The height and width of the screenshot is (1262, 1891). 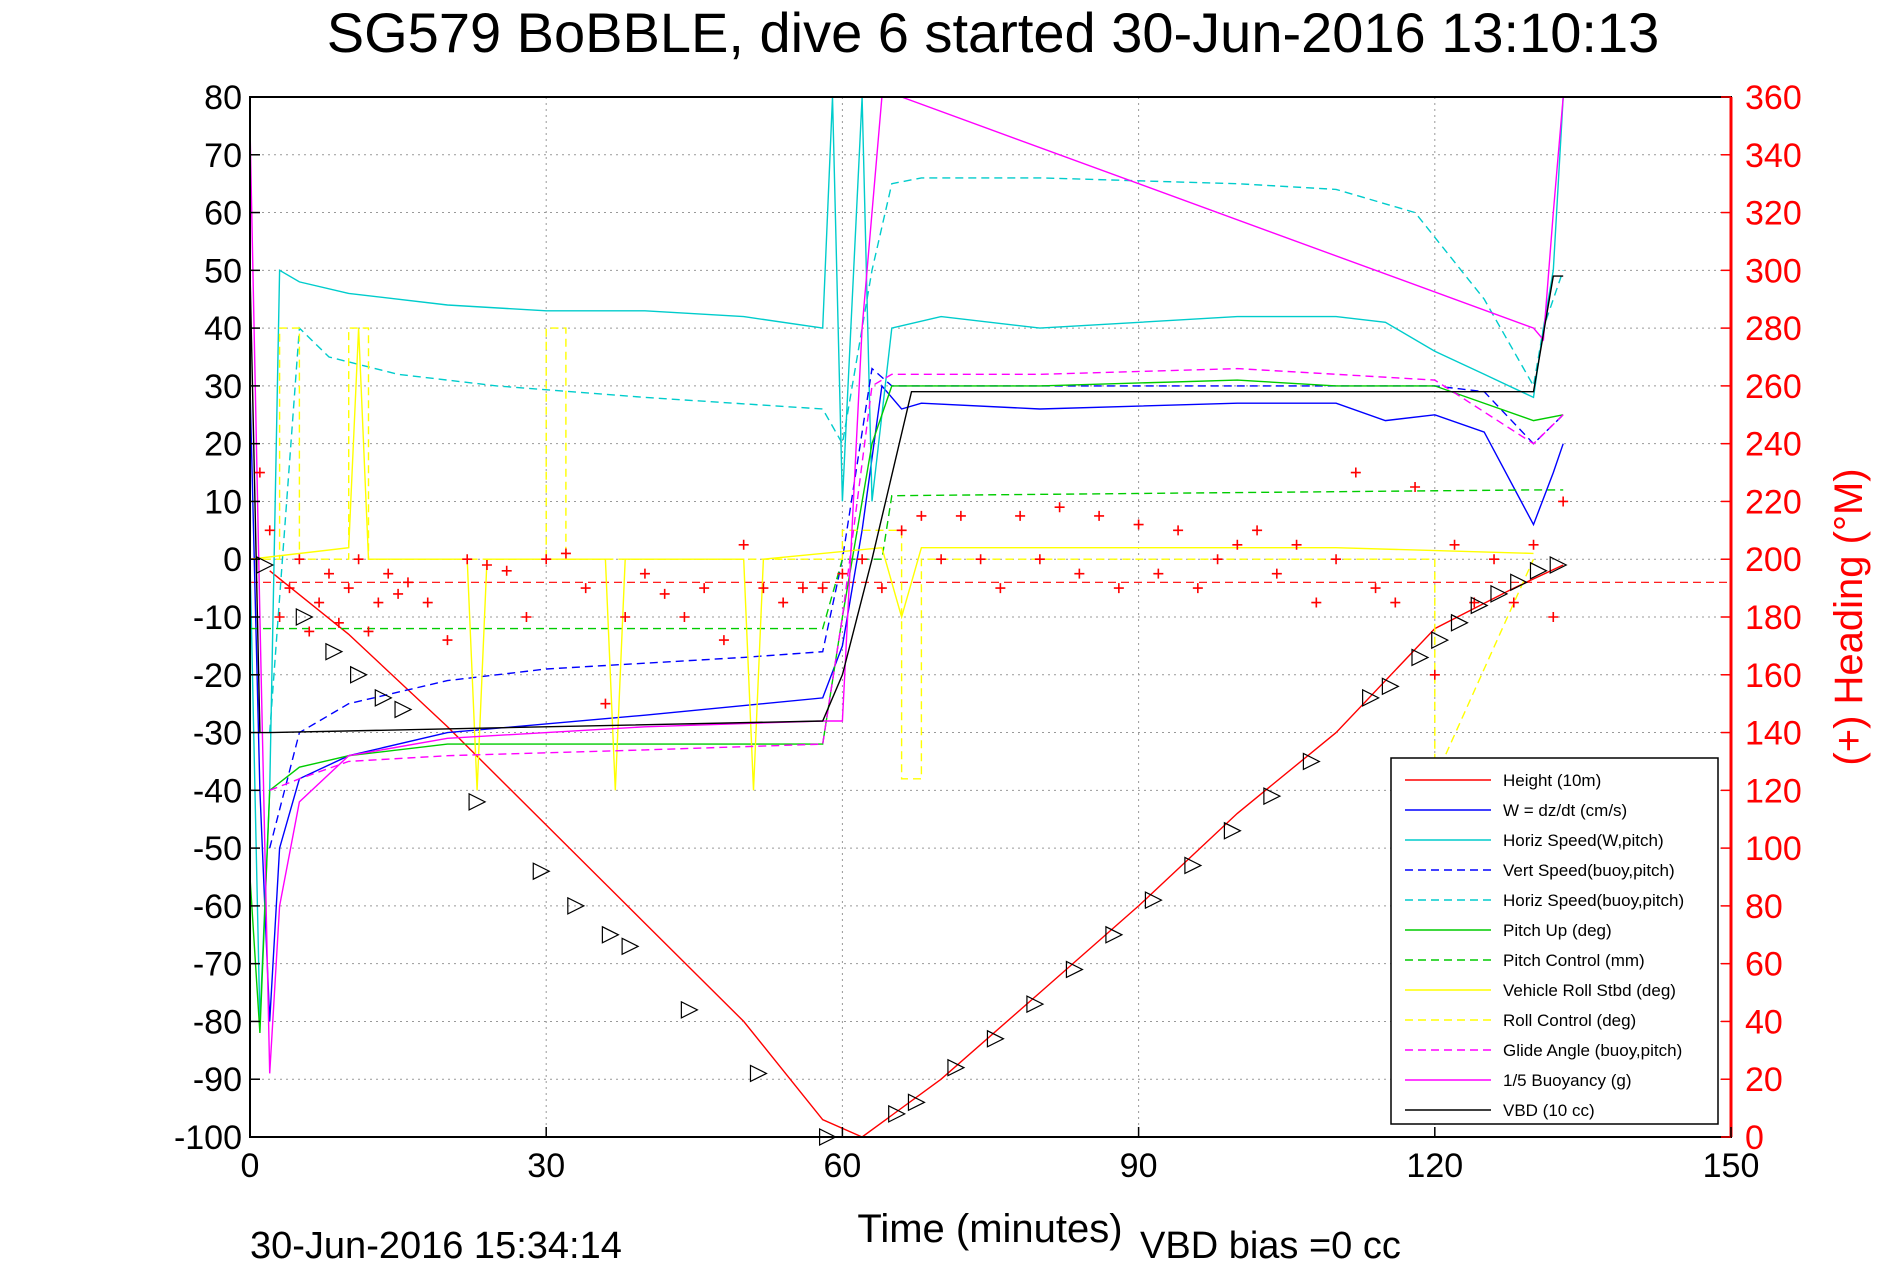 What do you see at coordinates (436, 1243) in the screenshot?
I see `footer-timestamp: 30-Jun-2016 15:34:14` at bounding box center [436, 1243].